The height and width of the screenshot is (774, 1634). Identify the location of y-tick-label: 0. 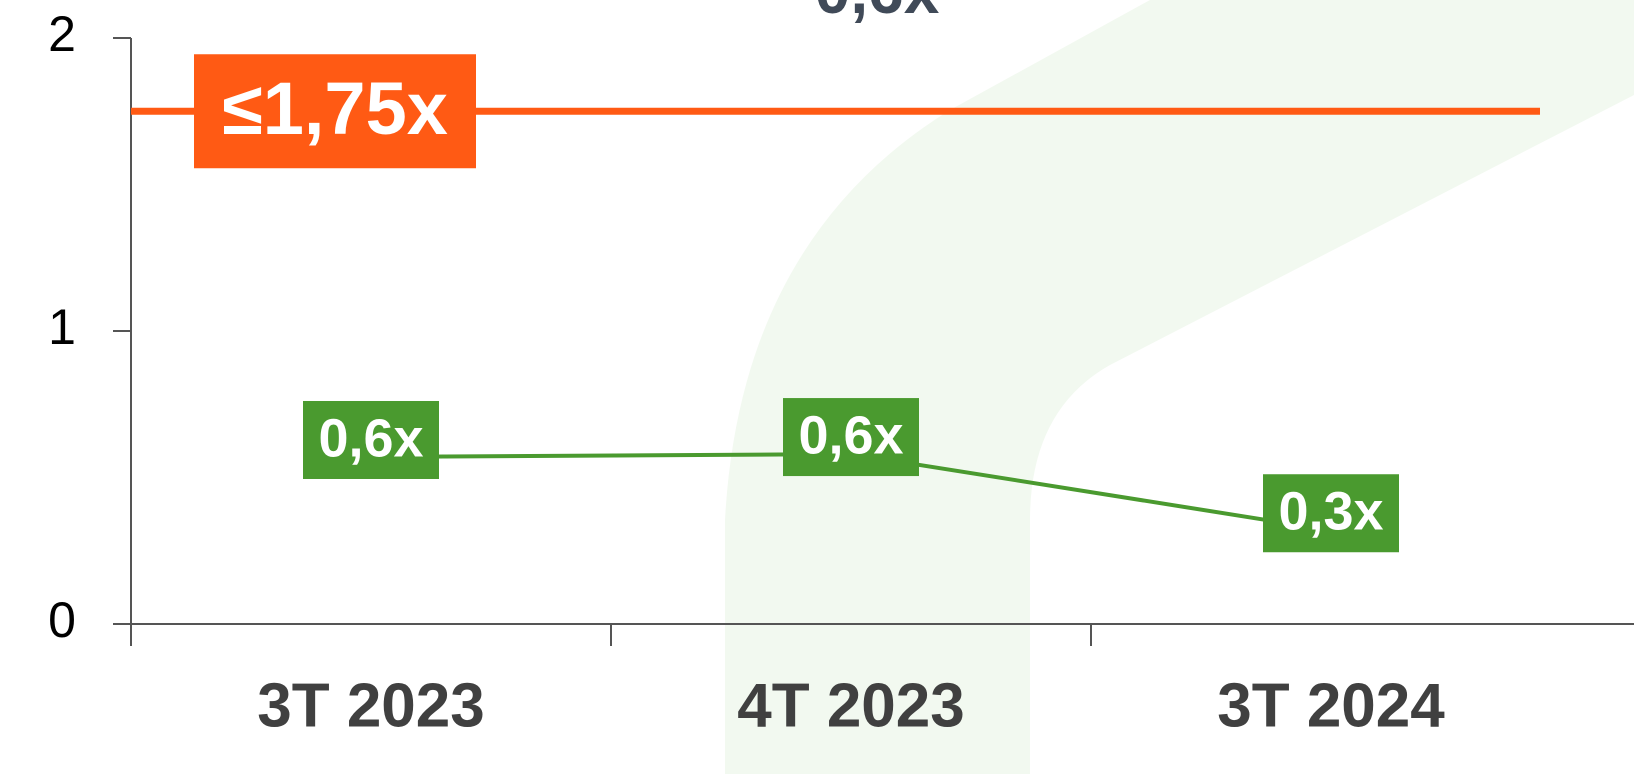
(62, 620).